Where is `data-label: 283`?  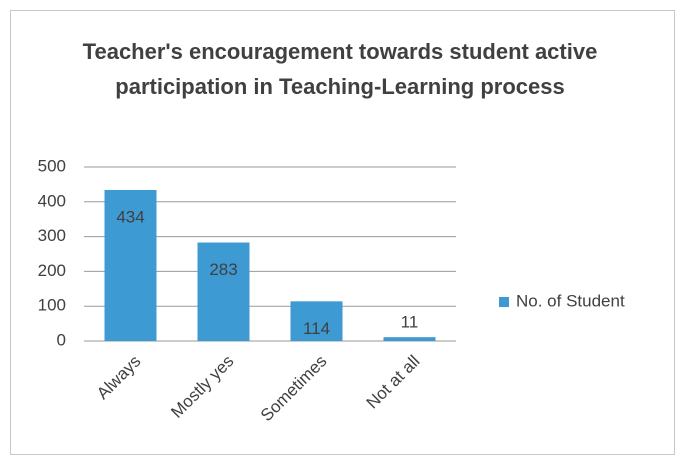 data-label: 283 is located at coordinates (223, 269).